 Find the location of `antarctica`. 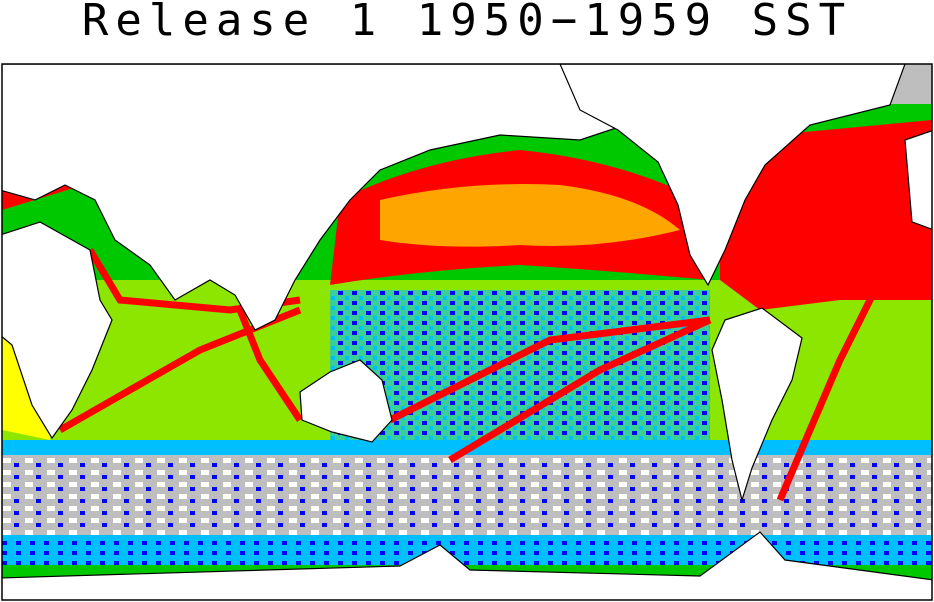

antarctica is located at coordinates (467, 565).